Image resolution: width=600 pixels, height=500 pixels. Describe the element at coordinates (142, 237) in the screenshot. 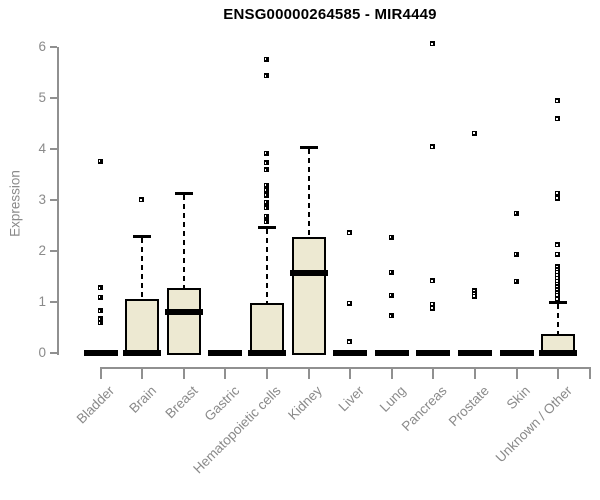

I see `boxplot-brain-whisker-cap` at that location.